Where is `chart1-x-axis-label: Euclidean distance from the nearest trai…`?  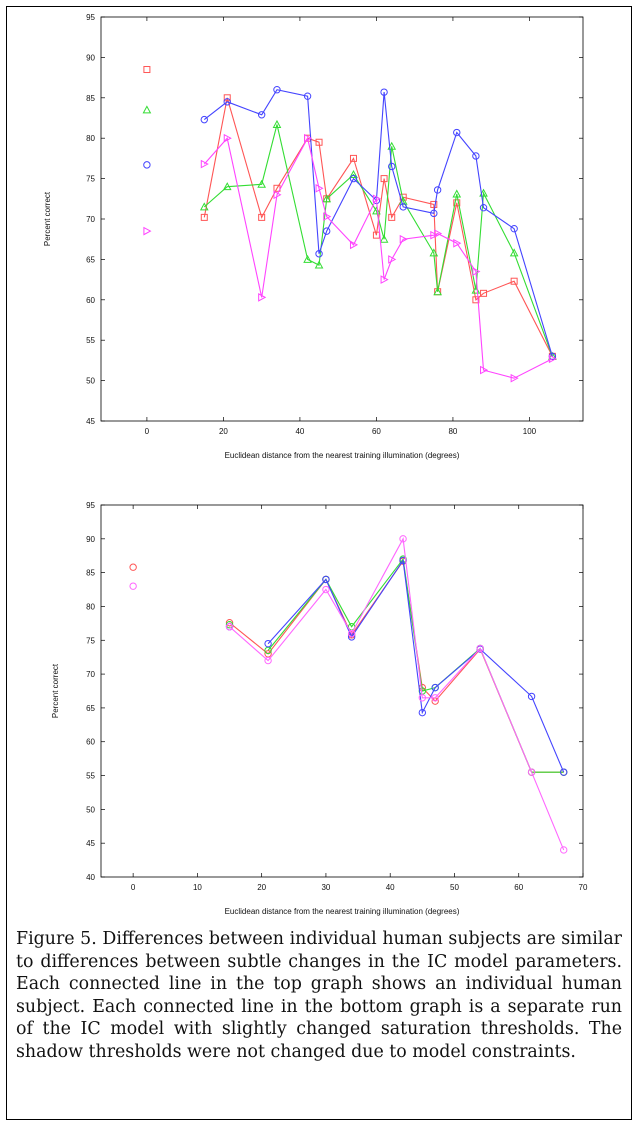
chart1-x-axis-label: Euclidean distance from the nearest trai… is located at coordinates (342, 455).